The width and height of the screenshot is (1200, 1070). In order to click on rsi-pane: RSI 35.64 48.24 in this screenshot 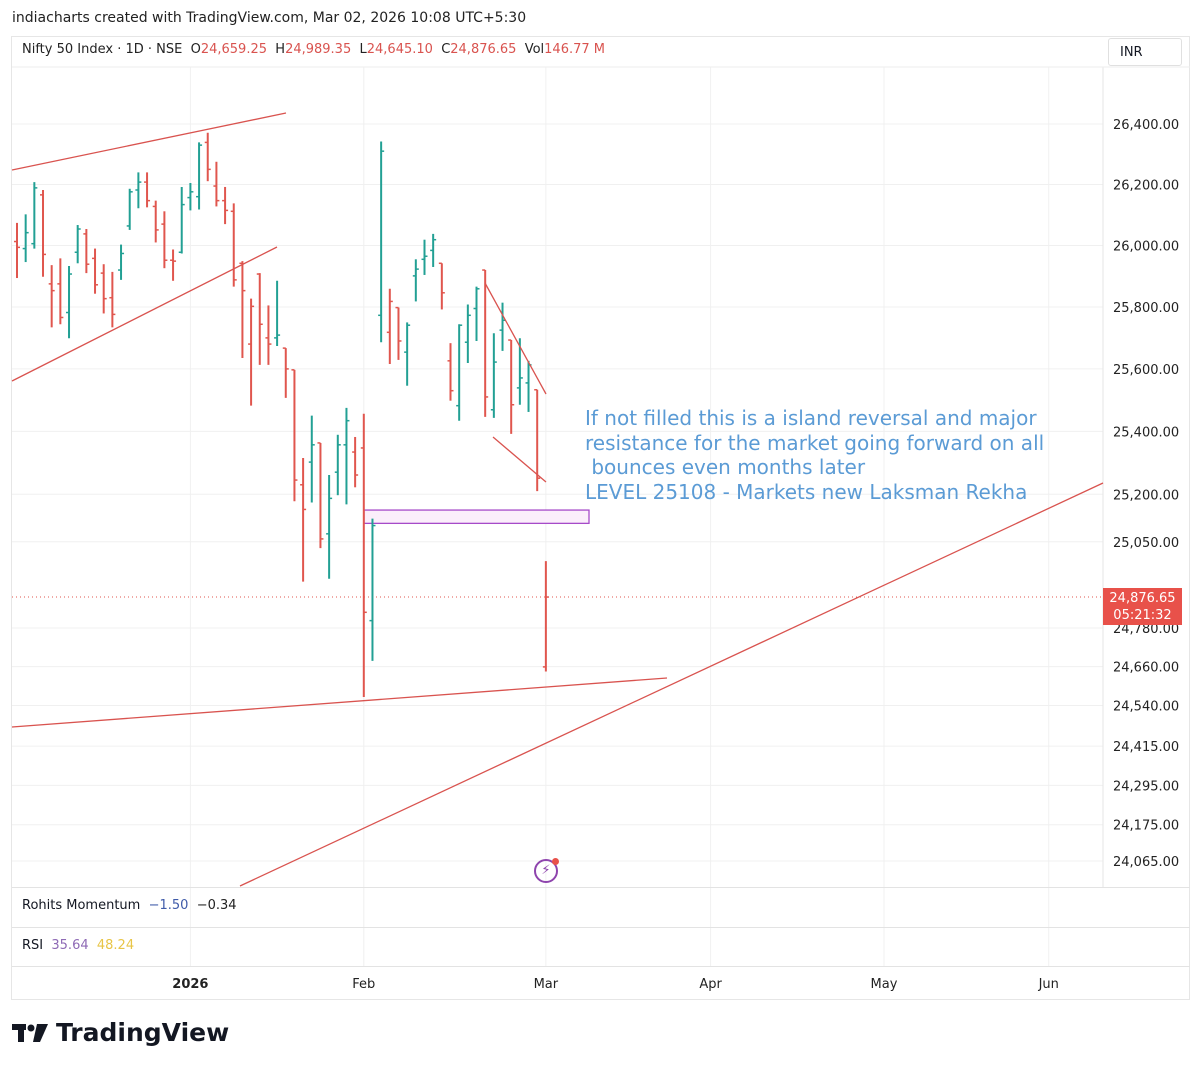, I will do `click(601, 947)`.